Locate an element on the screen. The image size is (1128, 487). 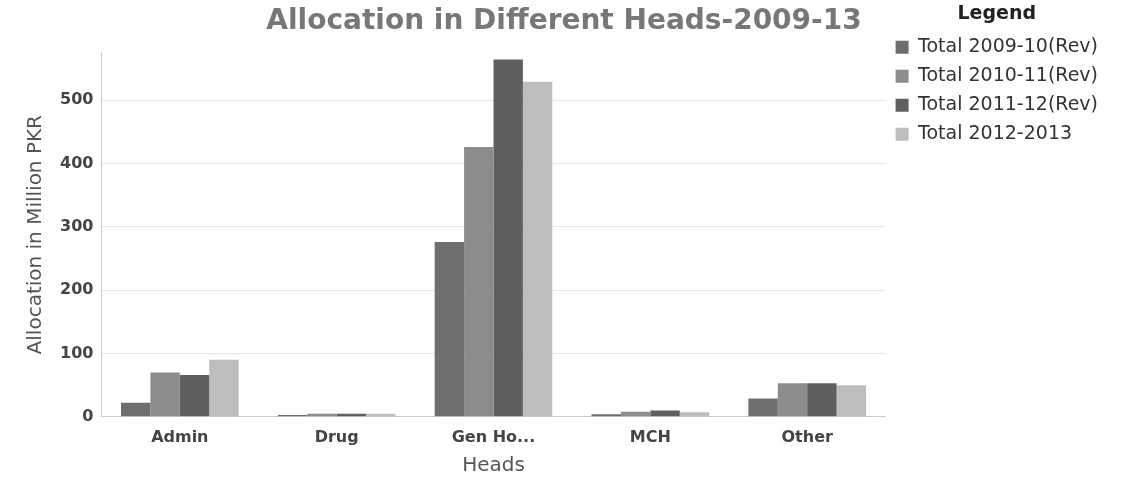
x-tick-label: MCH is located at coordinates (650, 436).